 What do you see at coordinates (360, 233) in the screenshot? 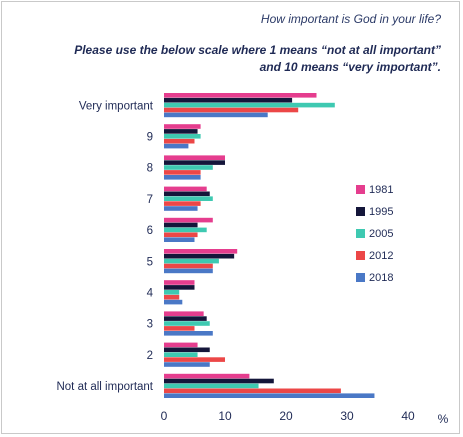
I see `legend-swatch-2005` at bounding box center [360, 233].